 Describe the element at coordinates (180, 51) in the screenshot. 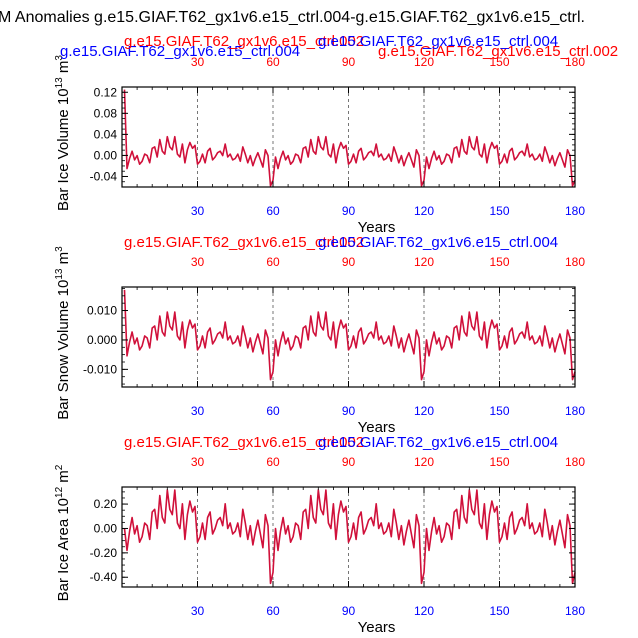

I see `case-label-left: g.e15.GIAF.T62_gx1v6.e15_ctrl.004` at that location.